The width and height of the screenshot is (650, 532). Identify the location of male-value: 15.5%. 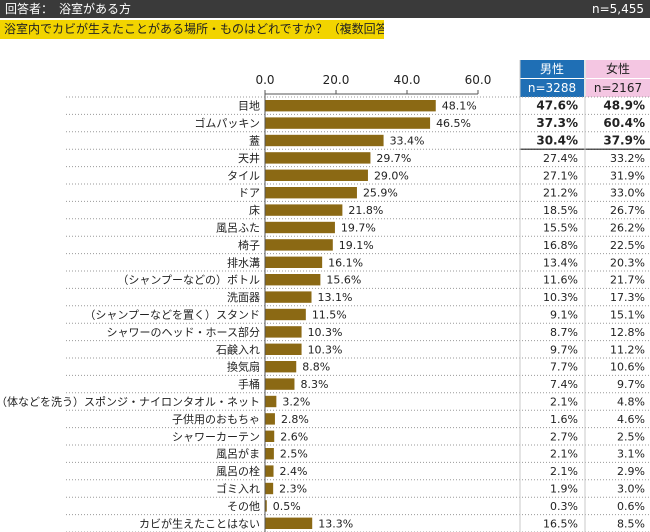
(560, 228).